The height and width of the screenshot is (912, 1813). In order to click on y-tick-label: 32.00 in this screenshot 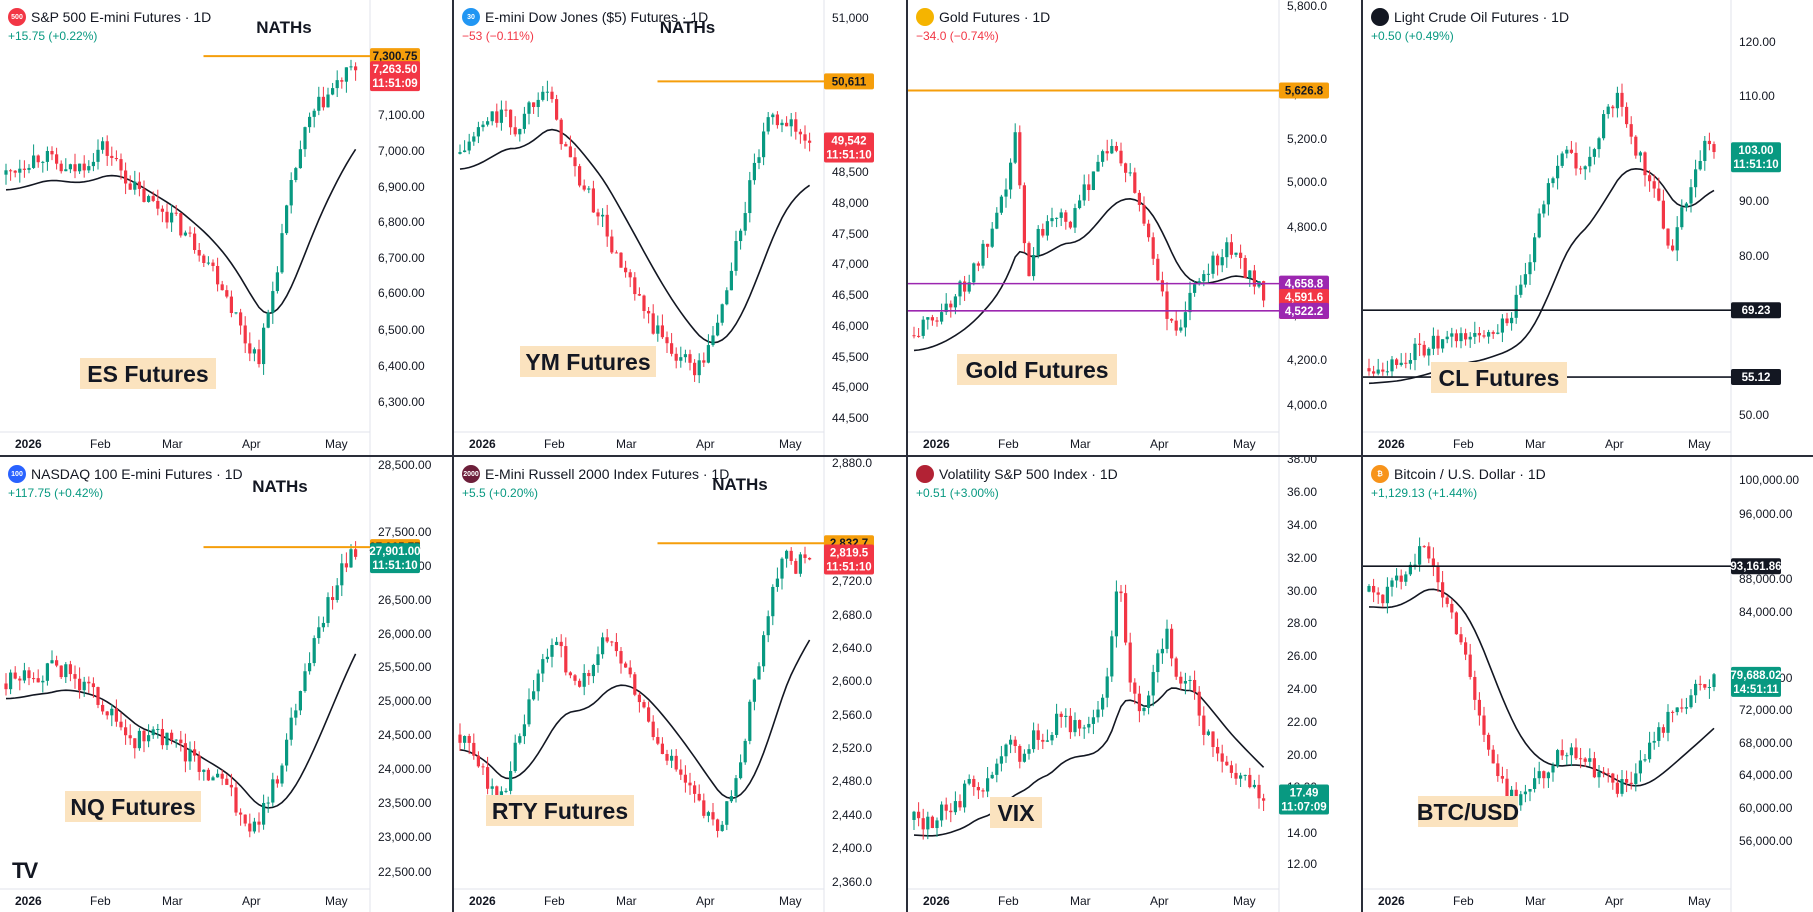, I will do `click(1302, 558)`.